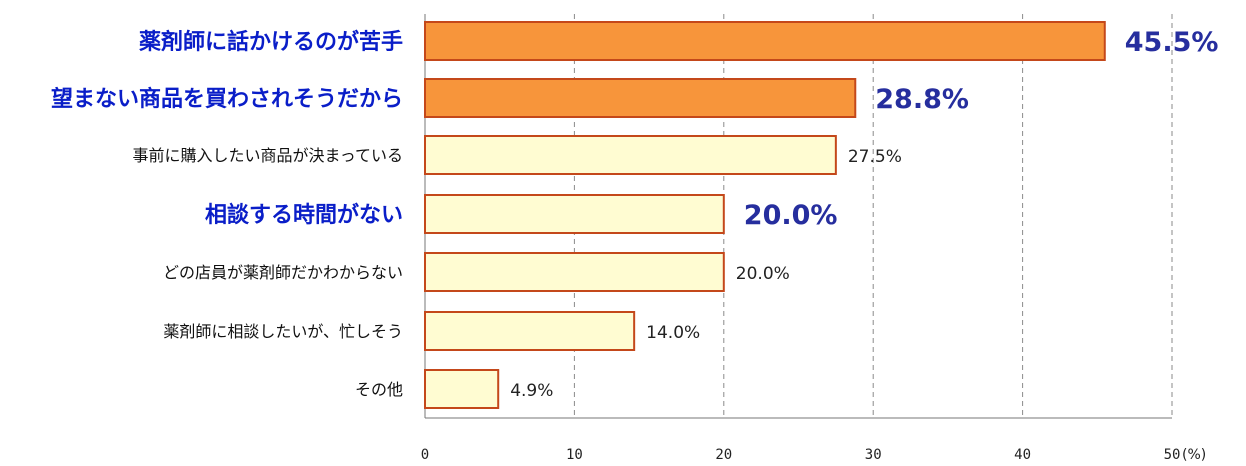 The height and width of the screenshot is (466, 1246). I want to click on x-tick-label: 0, so click(425, 455).